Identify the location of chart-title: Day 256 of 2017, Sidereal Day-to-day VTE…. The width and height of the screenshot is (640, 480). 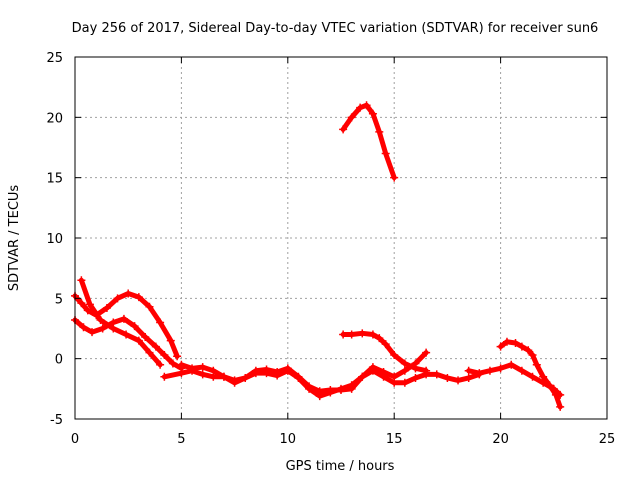
(335, 28).